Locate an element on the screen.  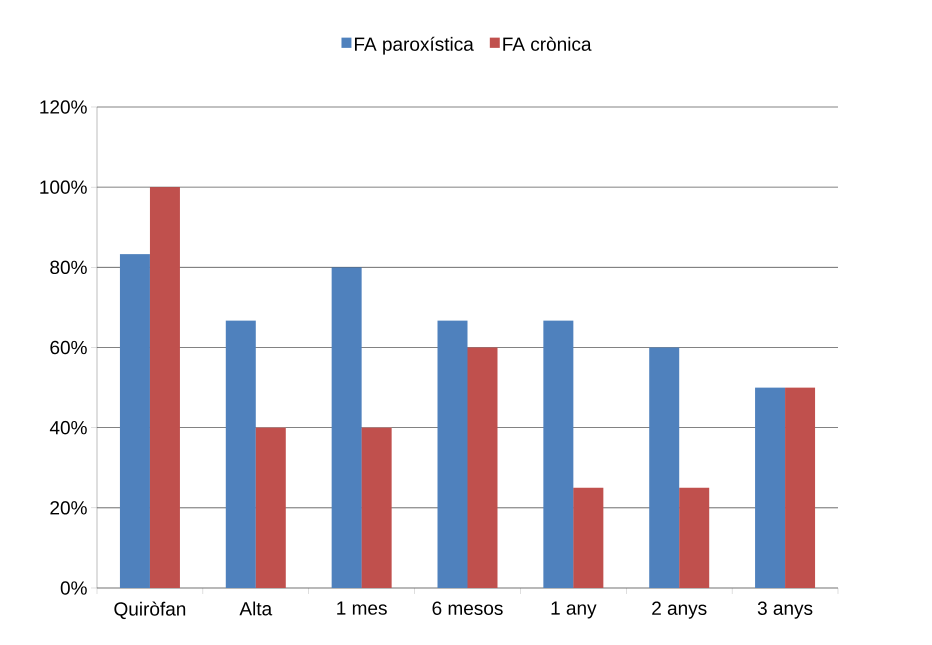
x-tick-label: 1 mes is located at coordinates (362, 608).